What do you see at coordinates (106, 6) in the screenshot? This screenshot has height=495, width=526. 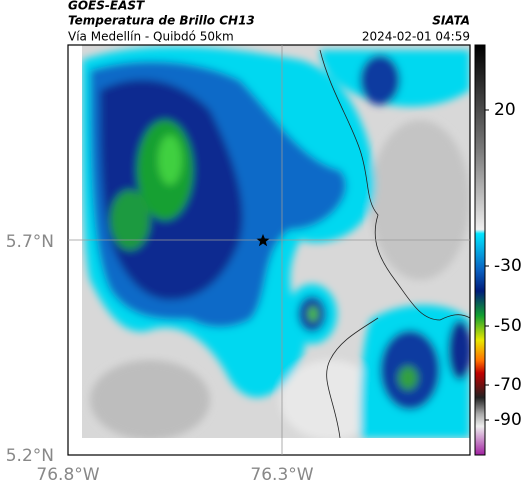 I see `title: GOES-EAST` at bounding box center [106, 6].